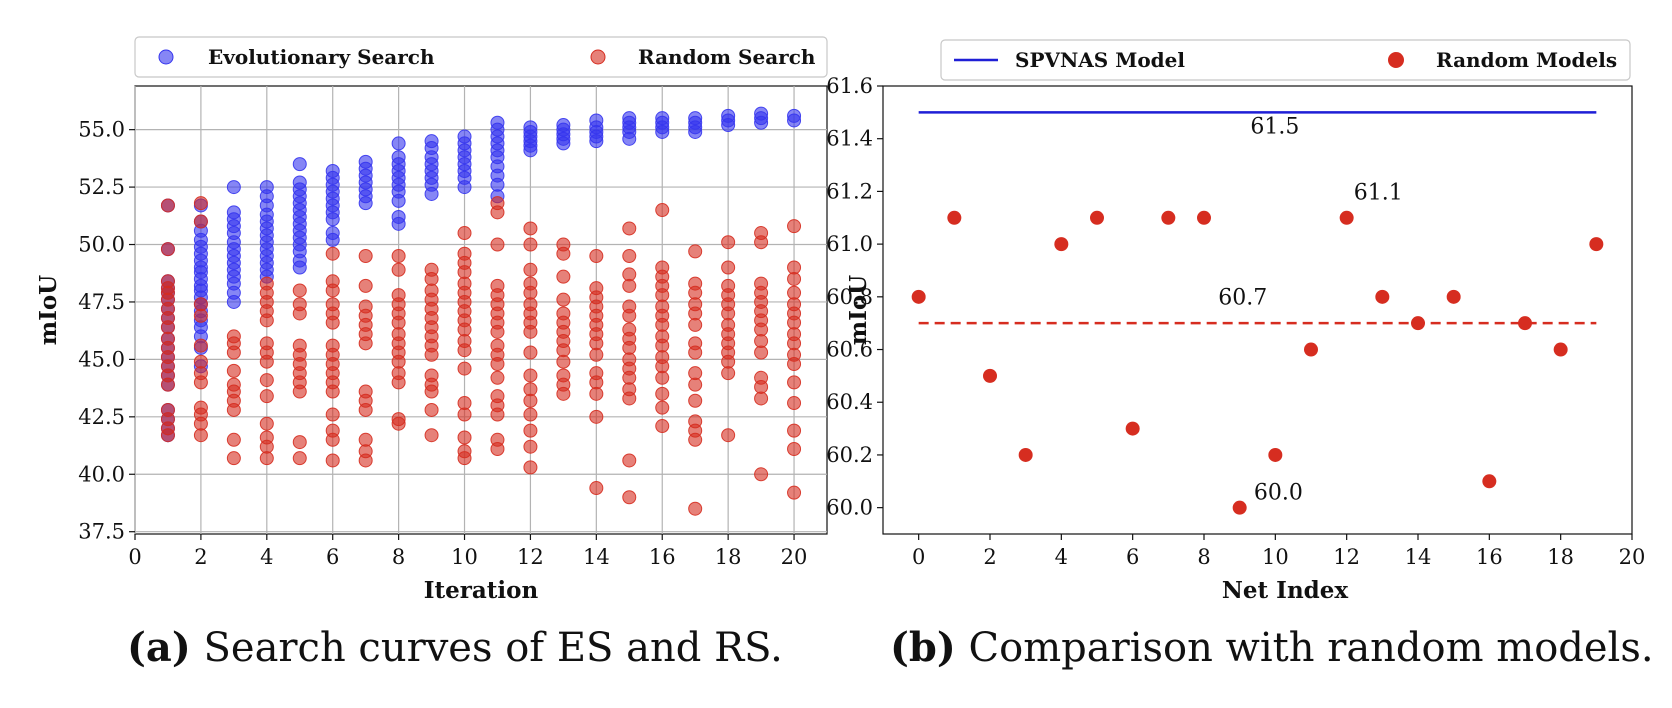  What do you see at coordinates (1203, 557) in the screenshot?
I see `x-tick-label: 8` at bounding box center [1203, 557].